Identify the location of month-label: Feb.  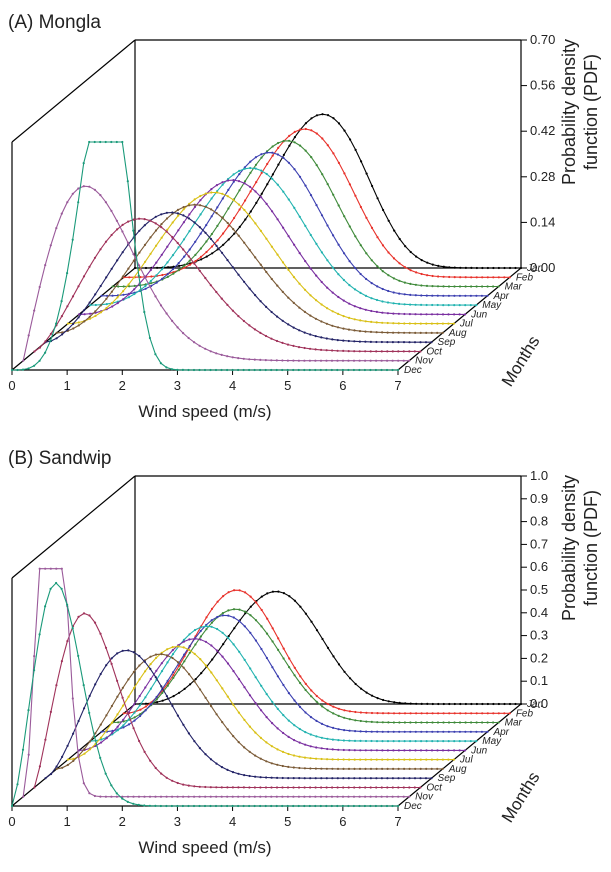
(525, 713).